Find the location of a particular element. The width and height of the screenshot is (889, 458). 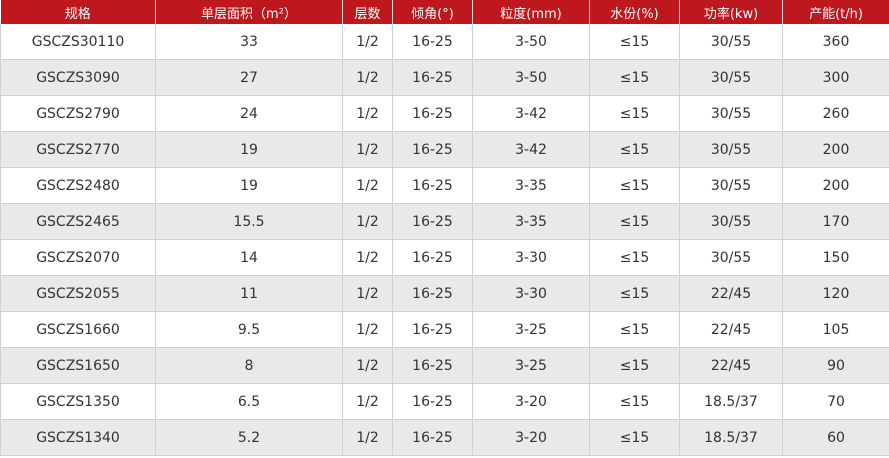

table-cell: GSCZS2070 is located at coordinates (78, 257).